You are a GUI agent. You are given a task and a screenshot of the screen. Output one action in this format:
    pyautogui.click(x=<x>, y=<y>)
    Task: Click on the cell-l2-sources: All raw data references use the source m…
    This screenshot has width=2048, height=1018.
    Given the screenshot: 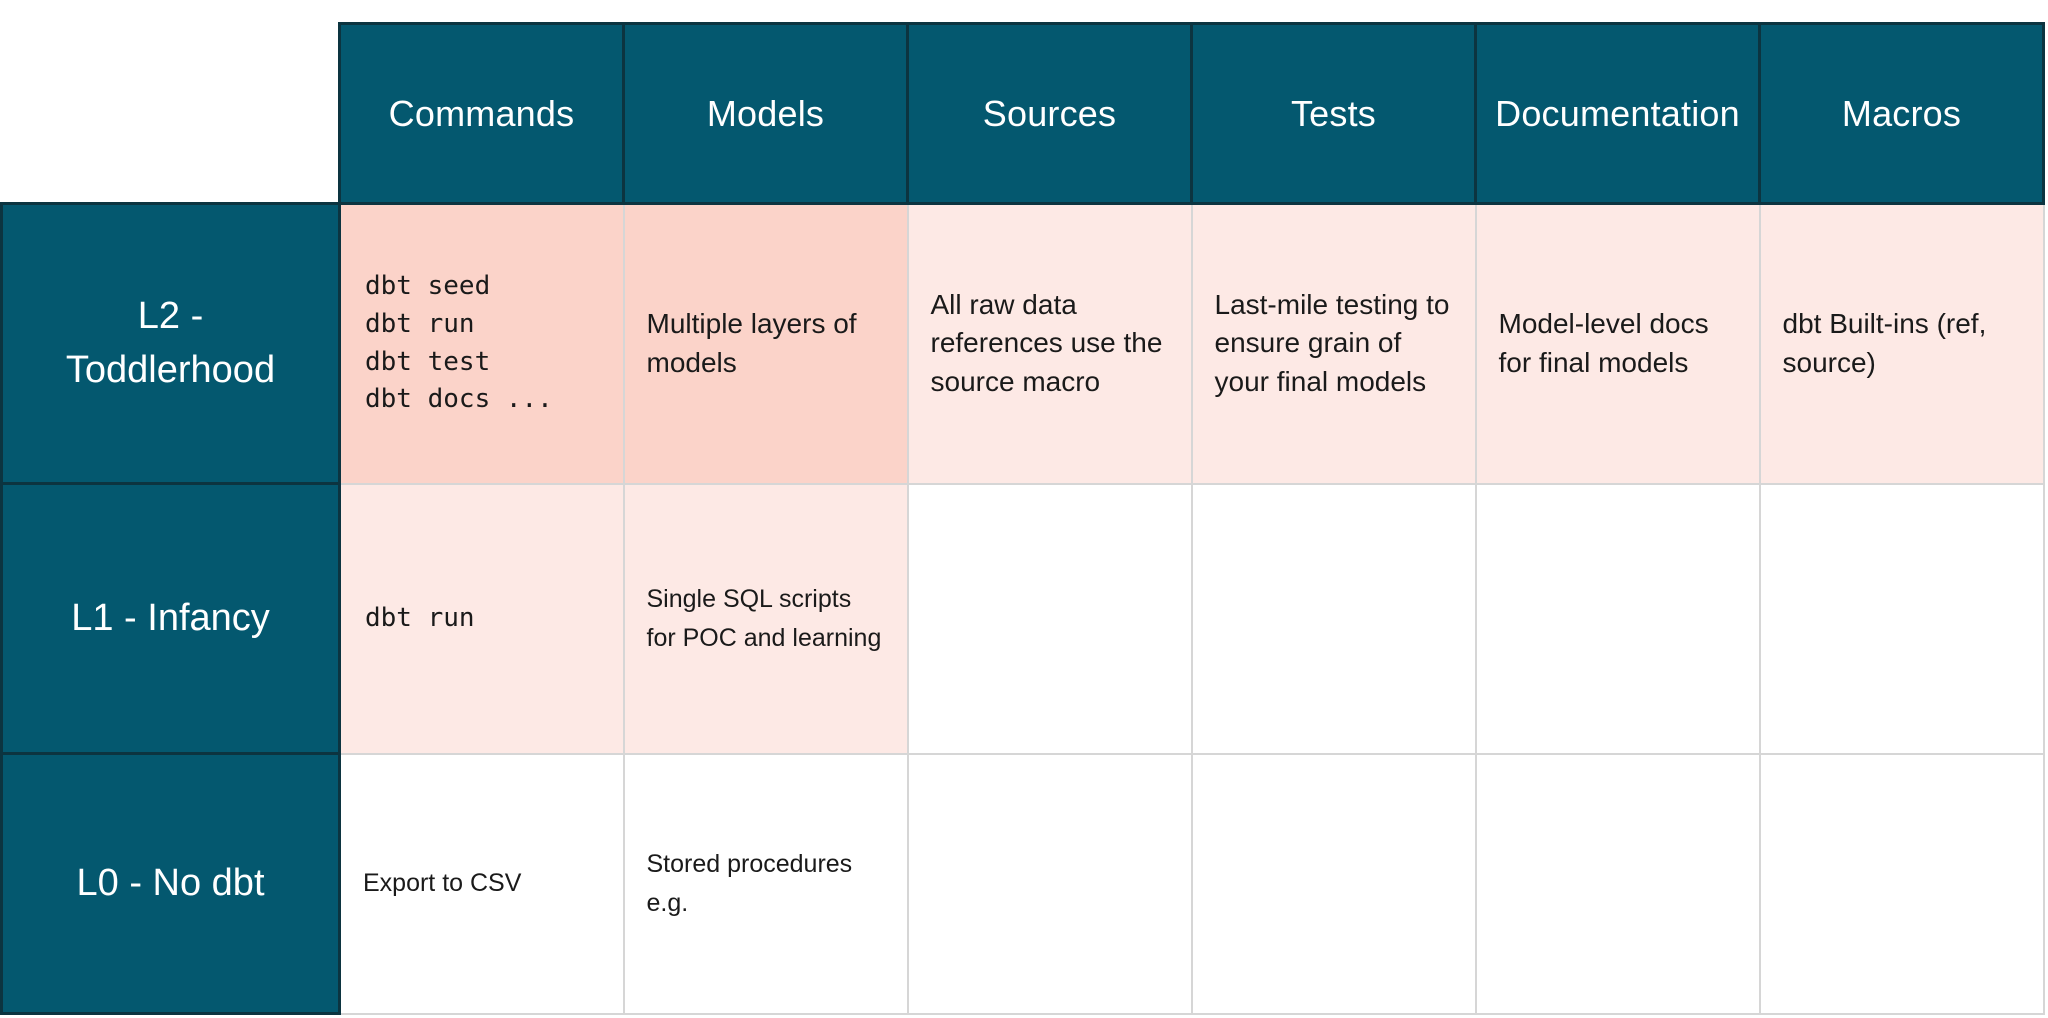 What is the action you would take?
    pyautogui.click(x=1049, y=343)
    